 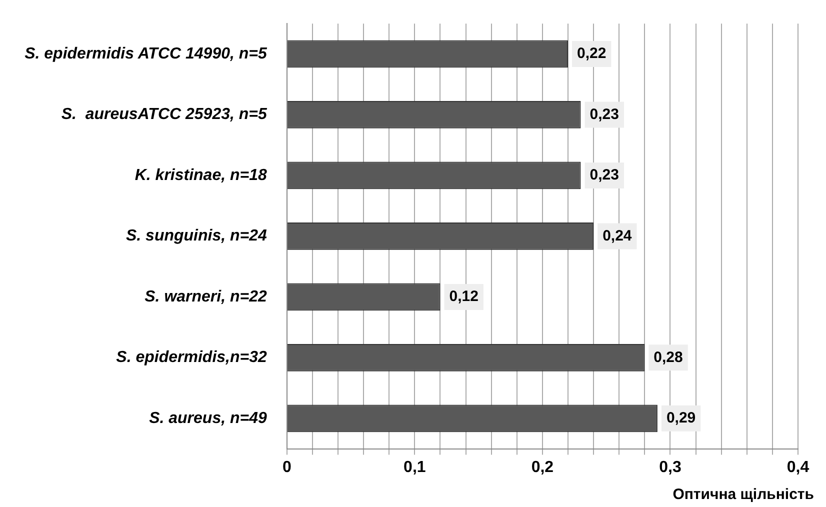 What do you see at coordinates (164, 115) in the screenshot?
I see `y-tick-label: S. aureusATCC 25923, n=5` at bounding box center [164, 115].